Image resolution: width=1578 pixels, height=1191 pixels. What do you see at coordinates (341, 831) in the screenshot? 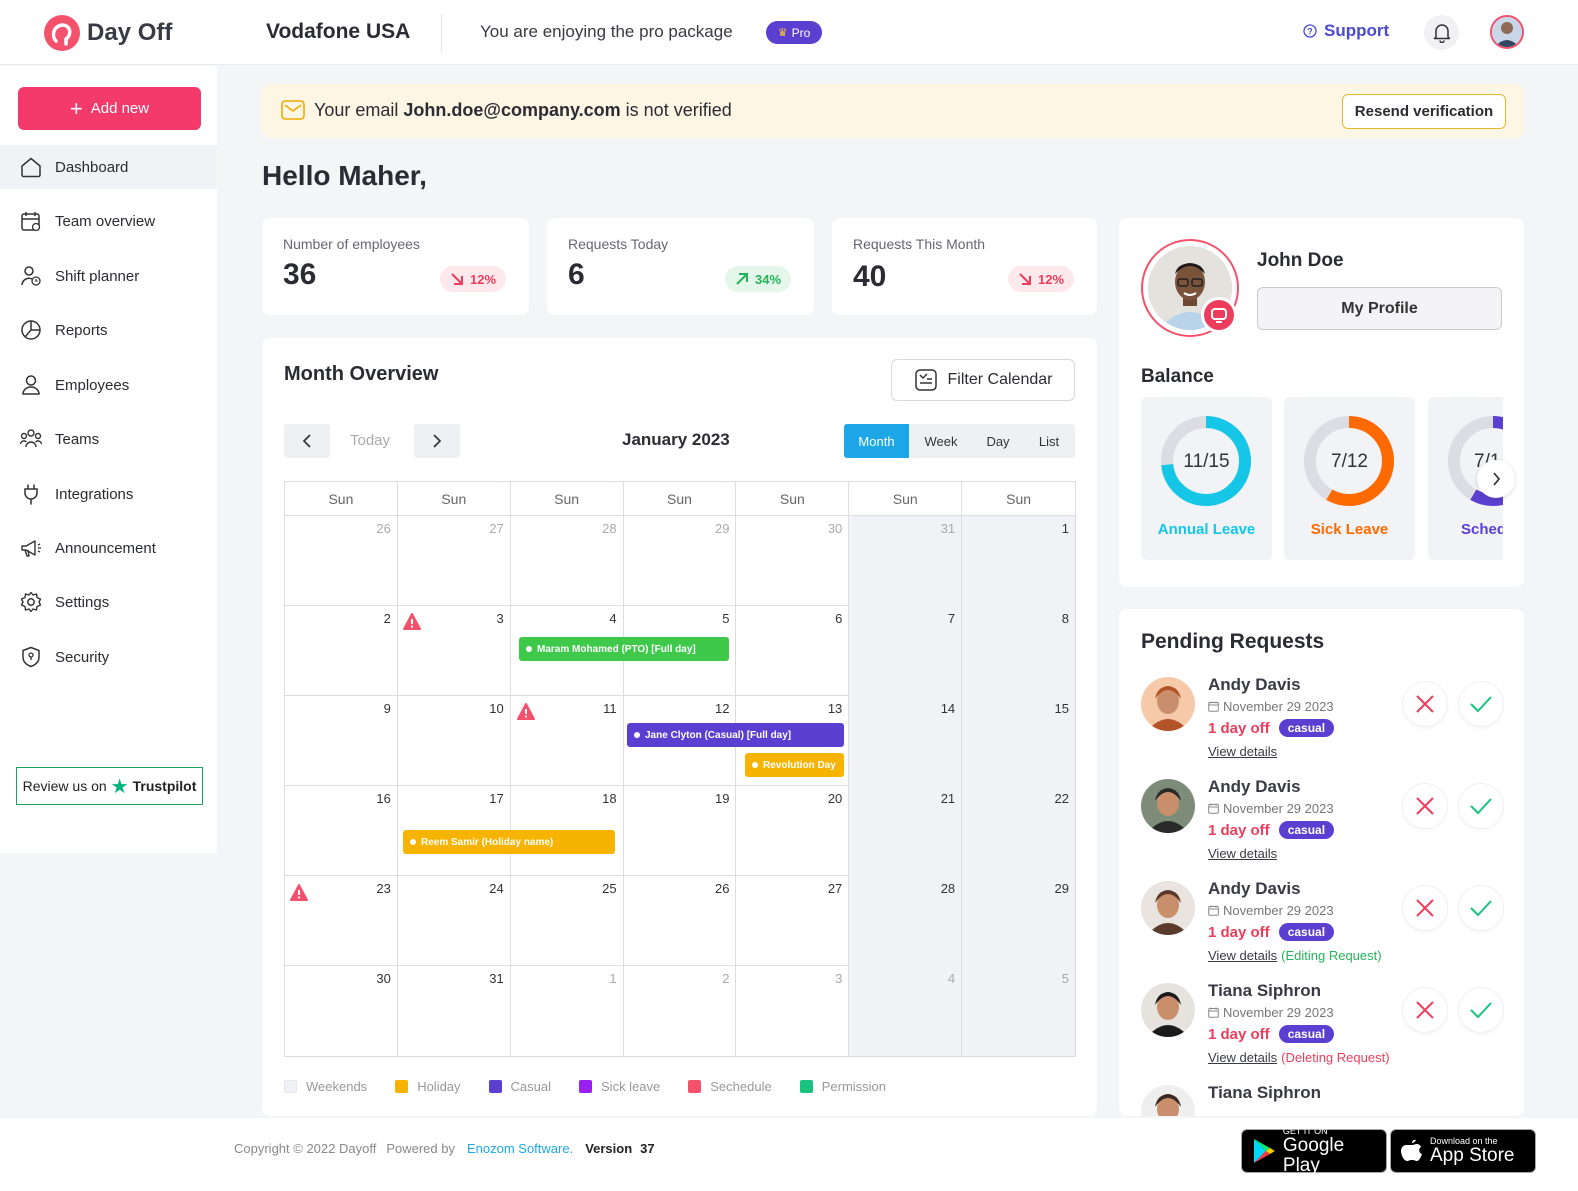
I see `calendar-day-cell: 16` at bounding box center [341, 831].